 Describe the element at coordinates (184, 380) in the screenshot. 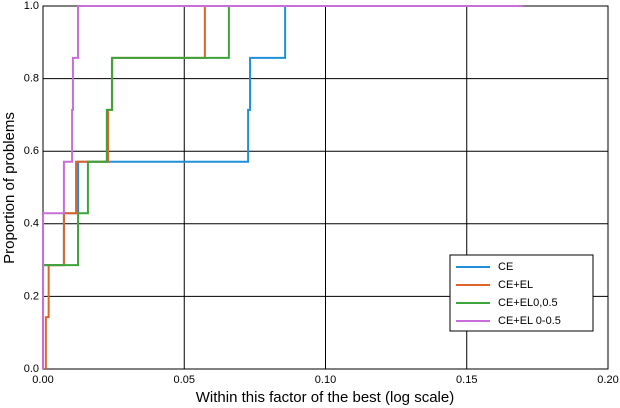

I see `x-tick-label: 0.05` at that location.